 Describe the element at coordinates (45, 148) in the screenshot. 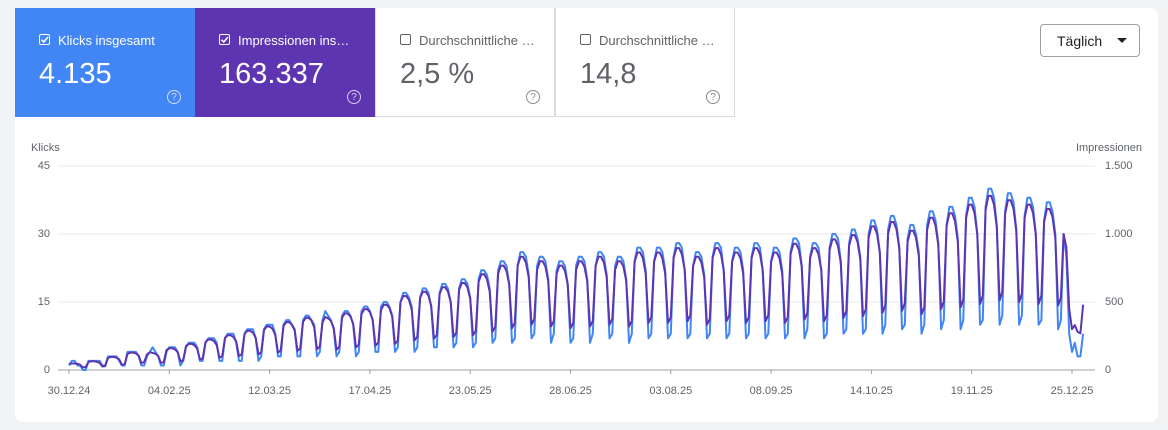

I see `y-axis-title: Klicks` at that location.